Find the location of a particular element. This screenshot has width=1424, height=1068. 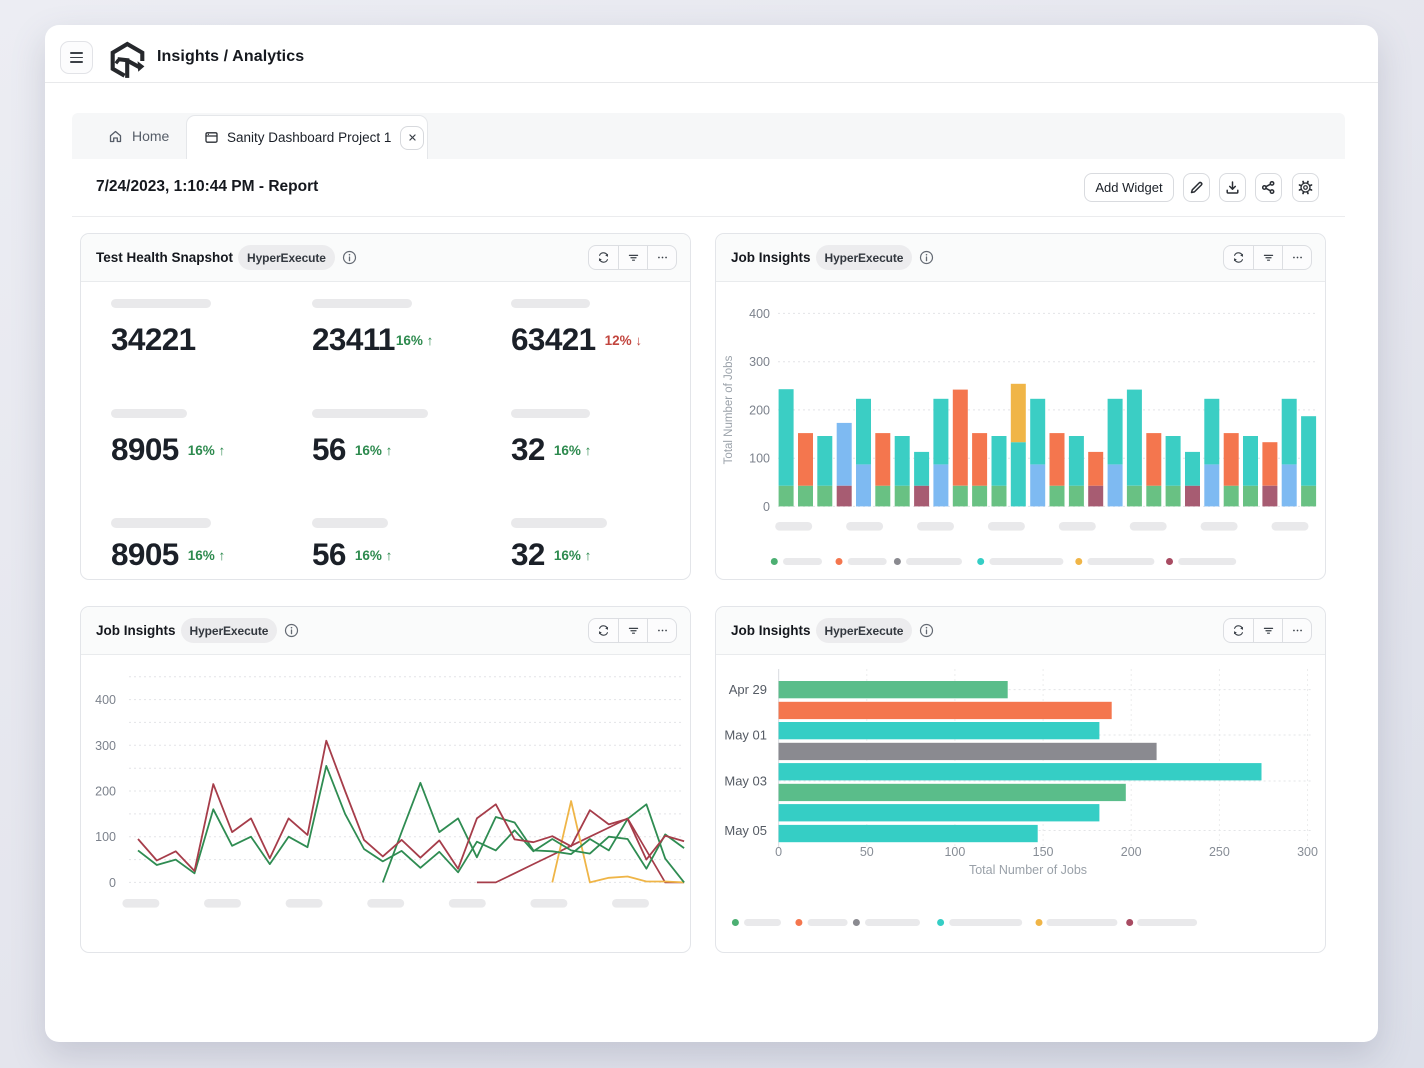

svg-text: 50 is located at coordinates (867, 852).